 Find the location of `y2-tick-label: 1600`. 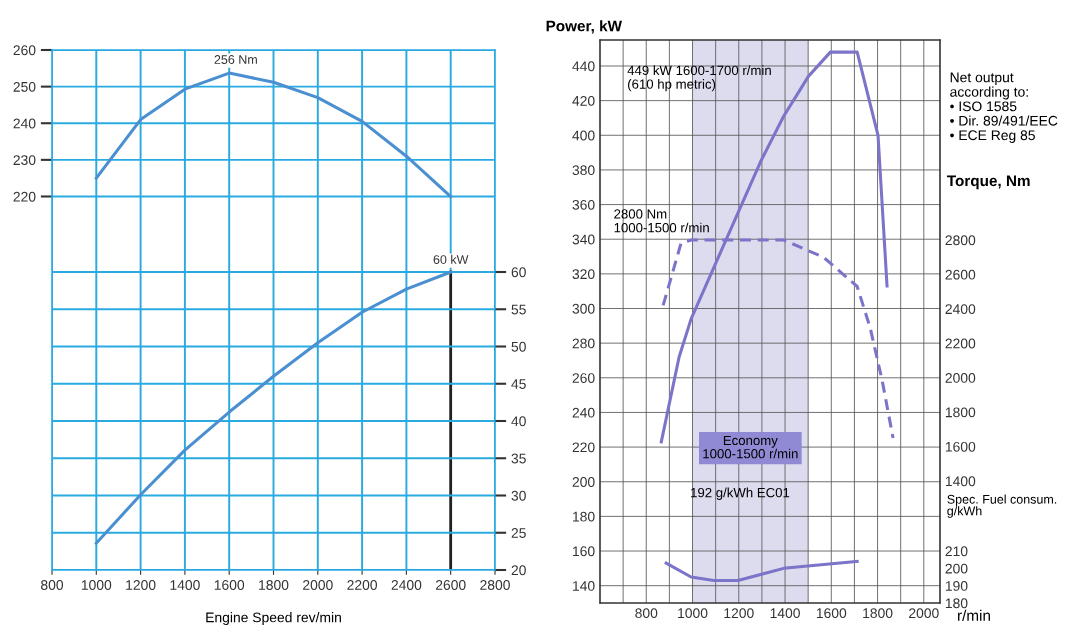

y2-tick-label: 1600 is located at coordinates (960, 446).